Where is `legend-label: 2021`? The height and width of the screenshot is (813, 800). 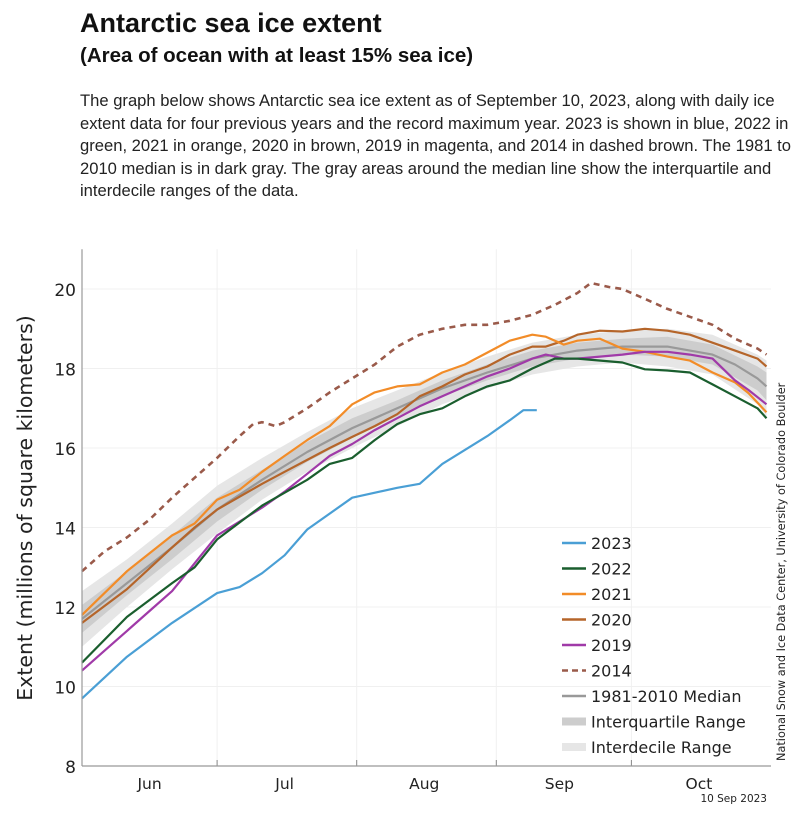 legend-label: 2021 is located at coordinates (611, 594).